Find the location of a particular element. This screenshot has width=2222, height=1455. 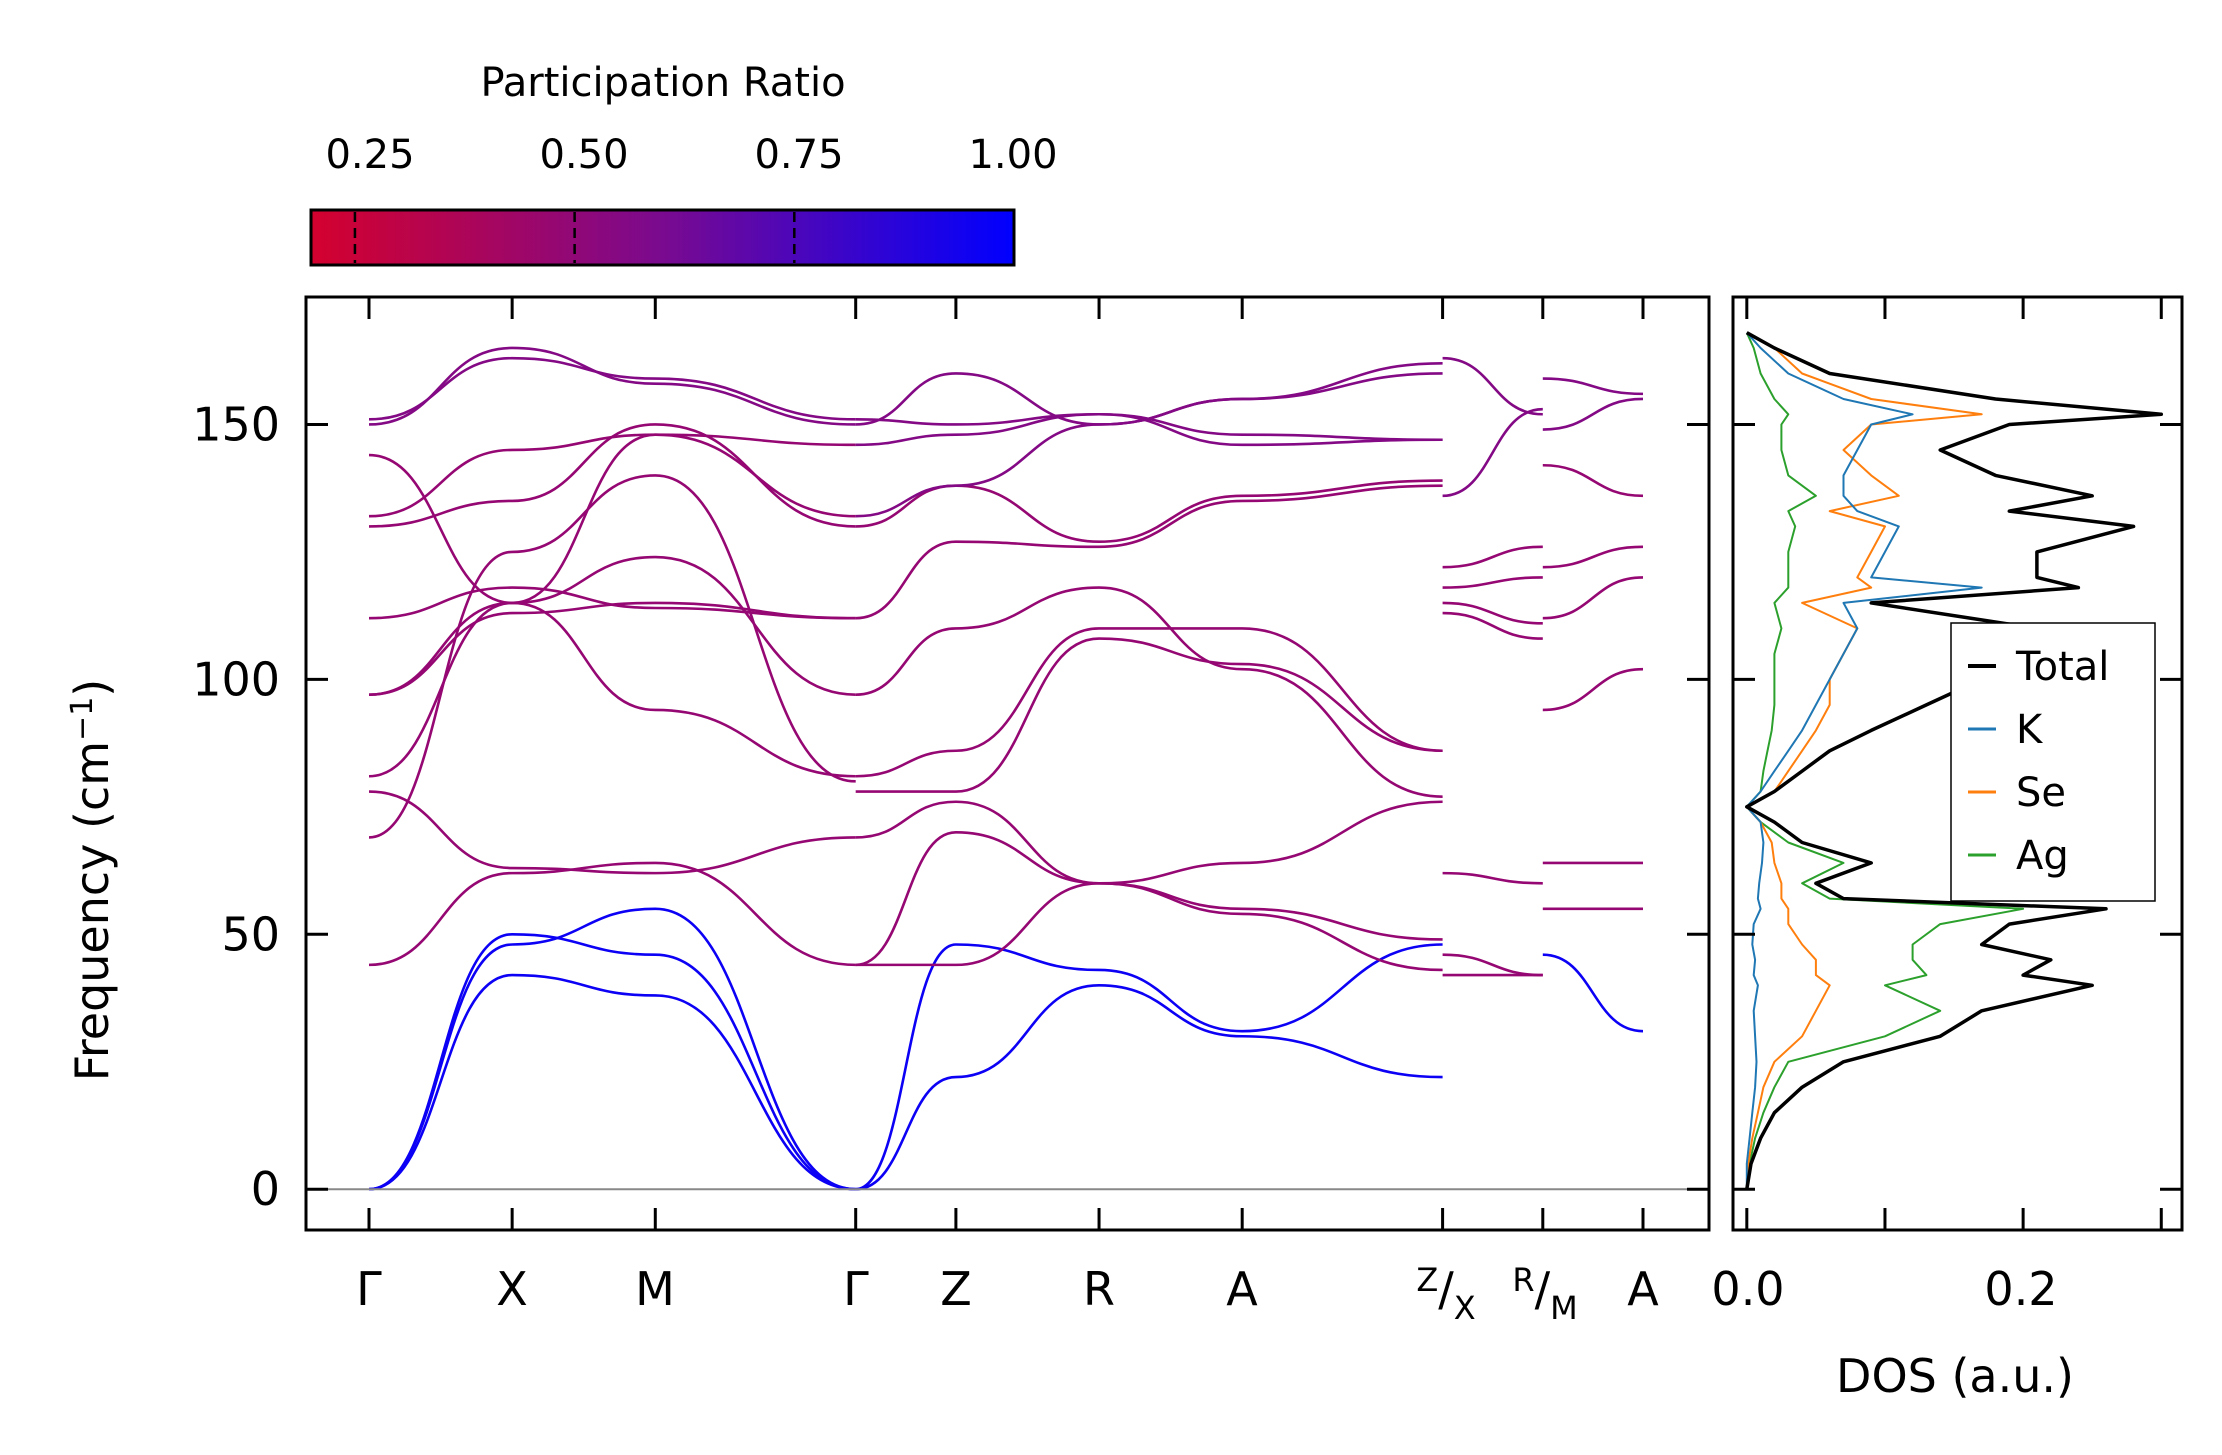

x-tick-label: 0.2 is located at coordinates (2020, 1289).